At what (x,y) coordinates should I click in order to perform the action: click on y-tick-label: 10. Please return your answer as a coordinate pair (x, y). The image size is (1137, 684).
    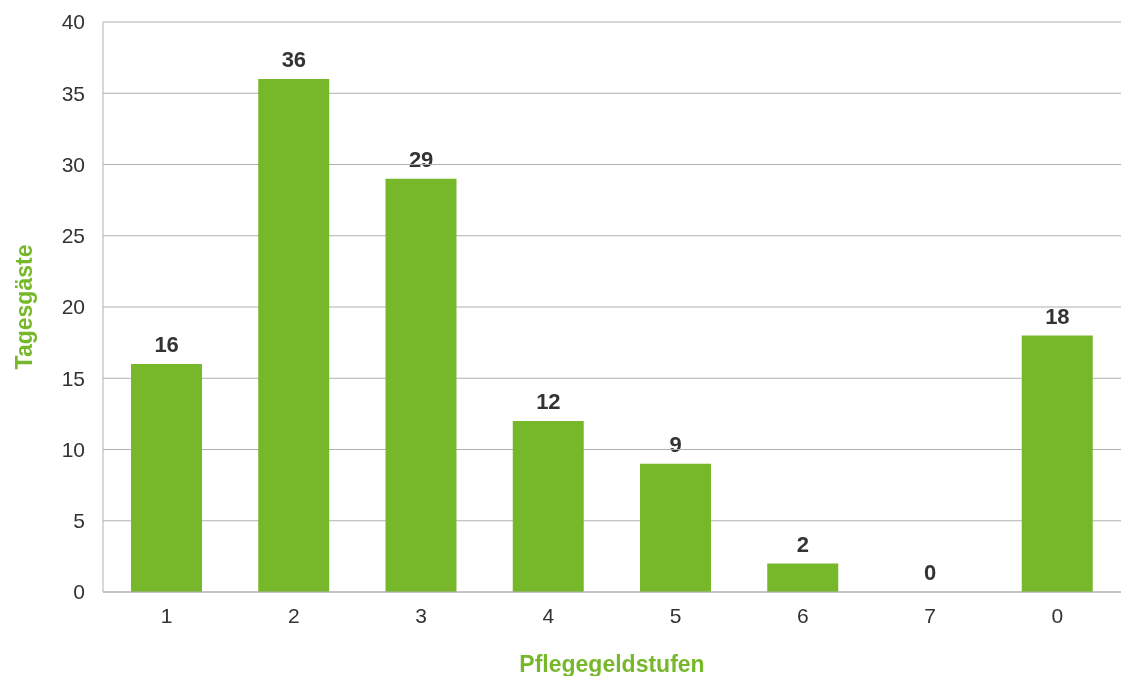
    Looking at the image, I should click on (73, 449).